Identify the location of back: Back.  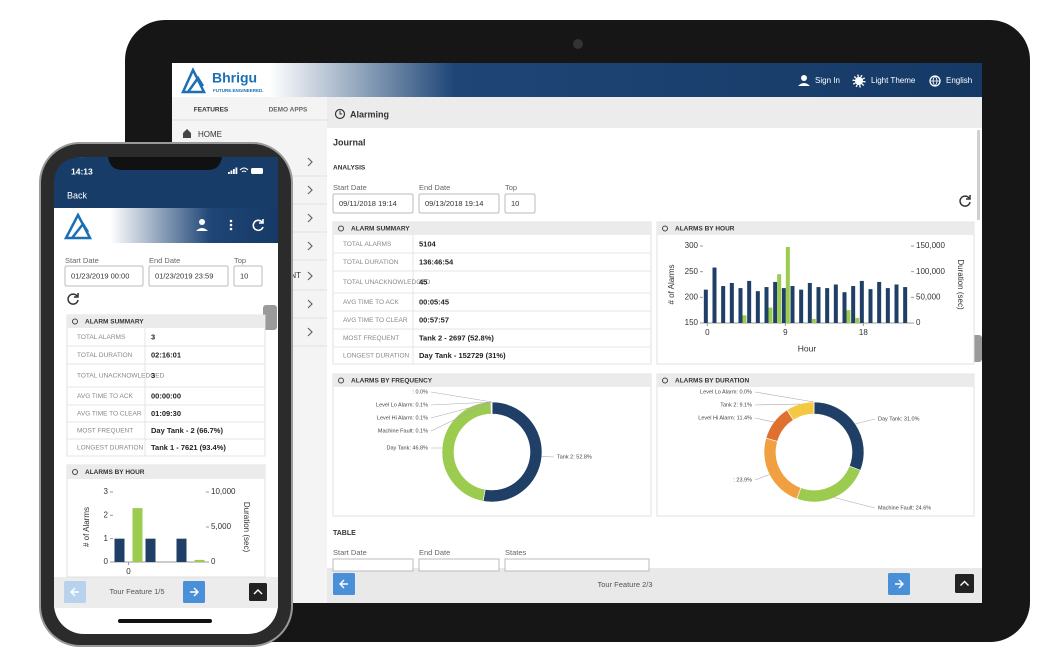
(77, 195).